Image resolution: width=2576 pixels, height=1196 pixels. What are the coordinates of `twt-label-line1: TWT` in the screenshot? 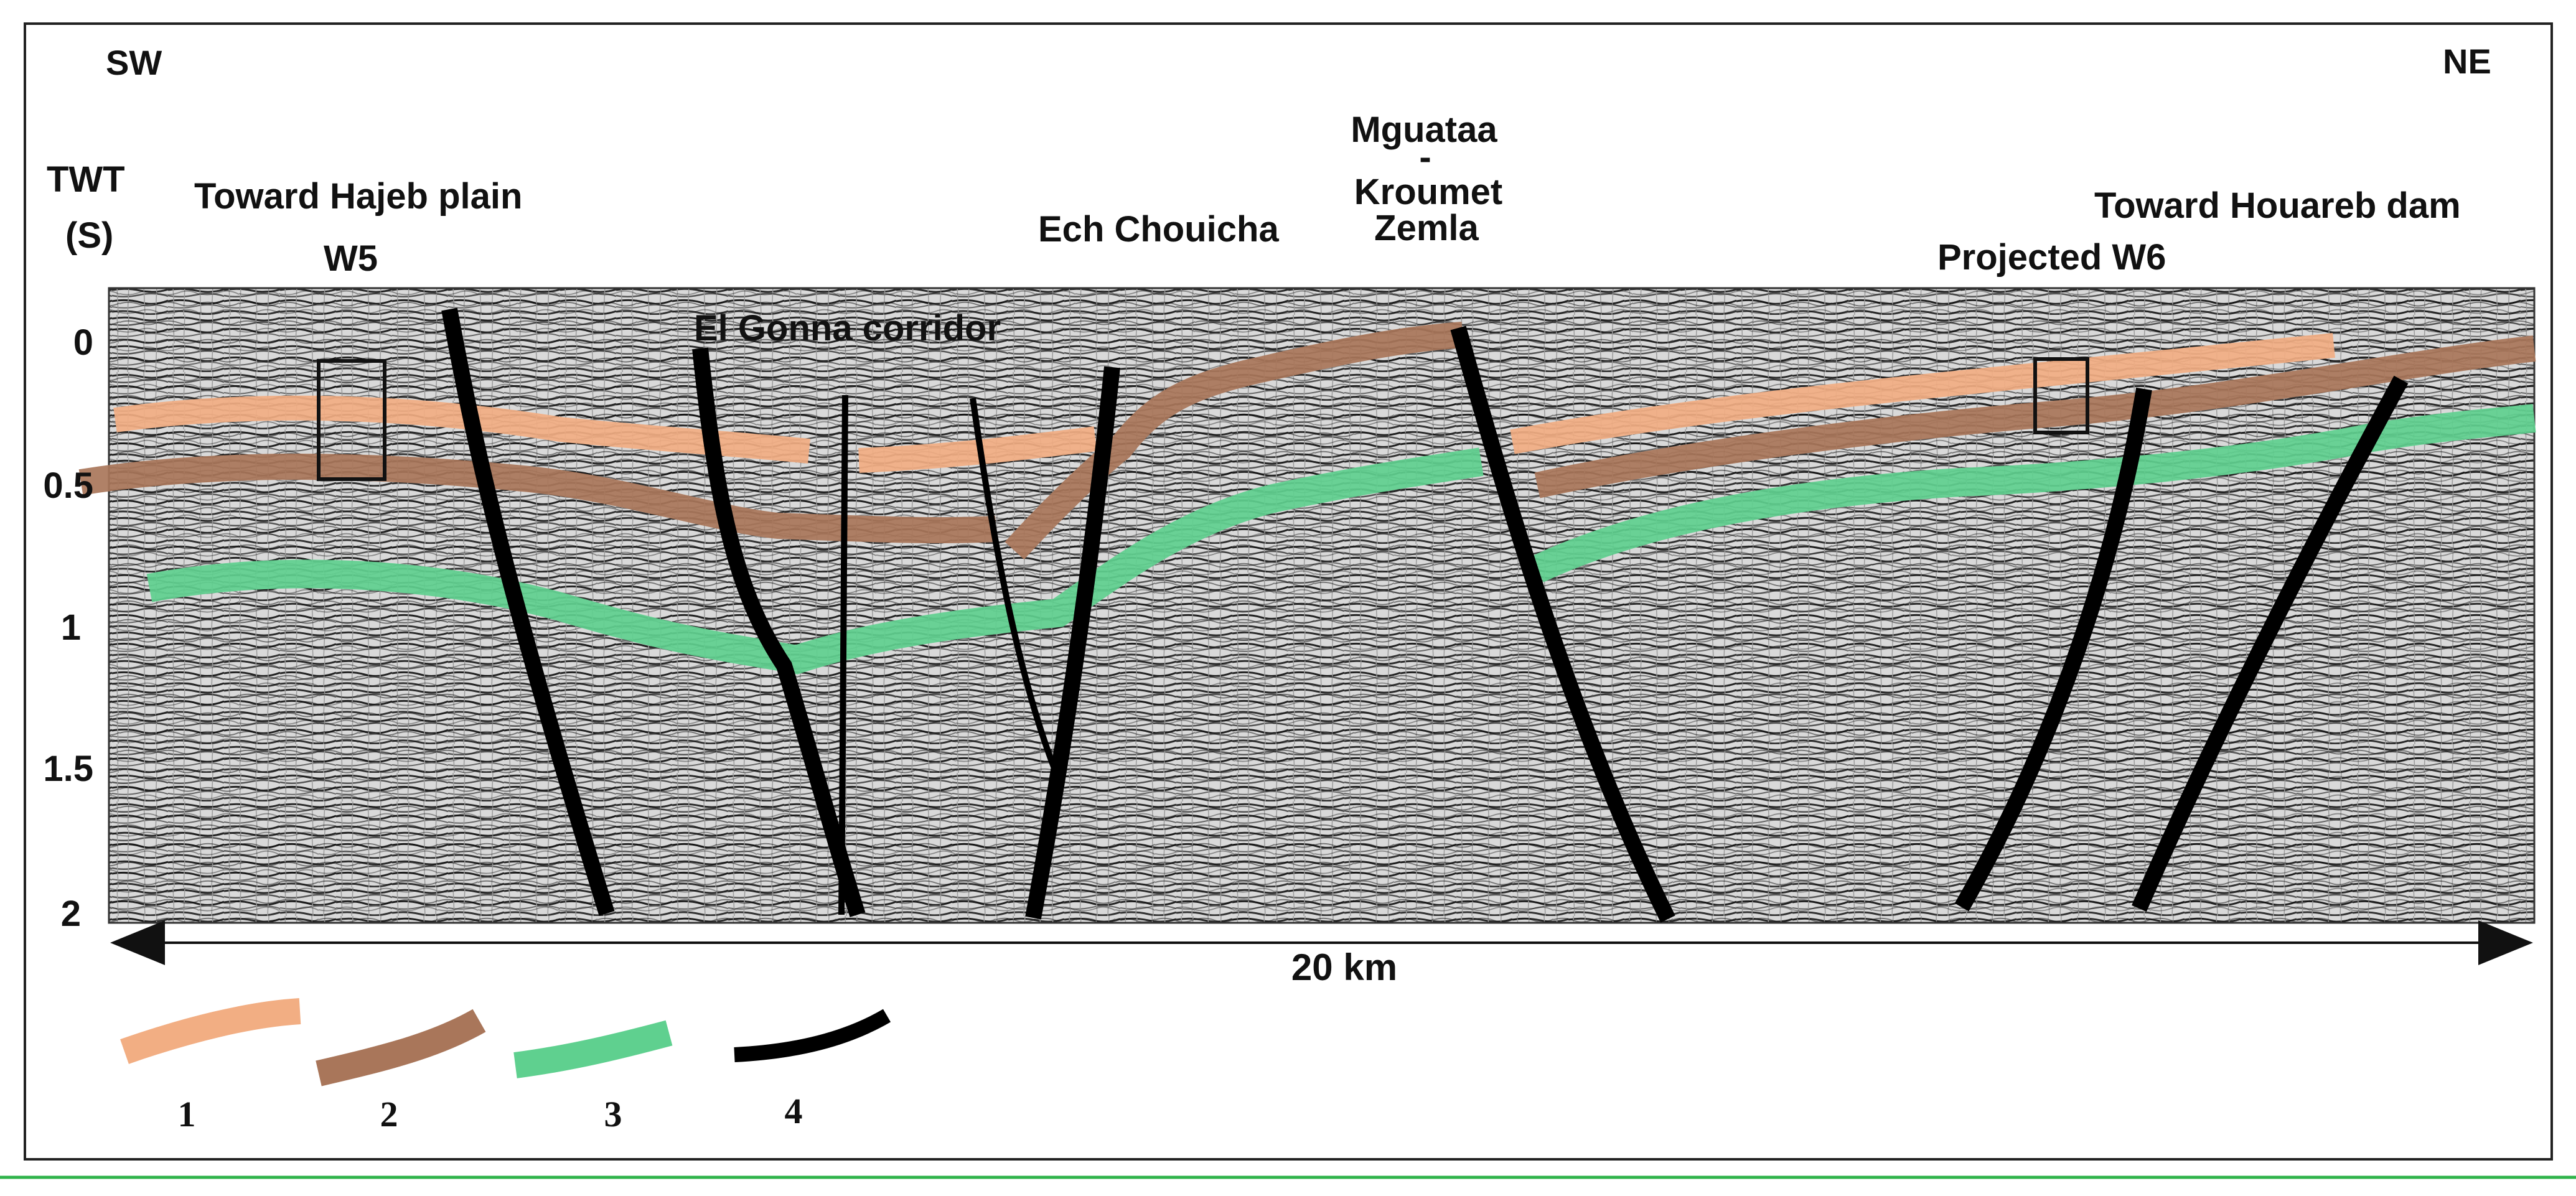 It's located at (86, 179).